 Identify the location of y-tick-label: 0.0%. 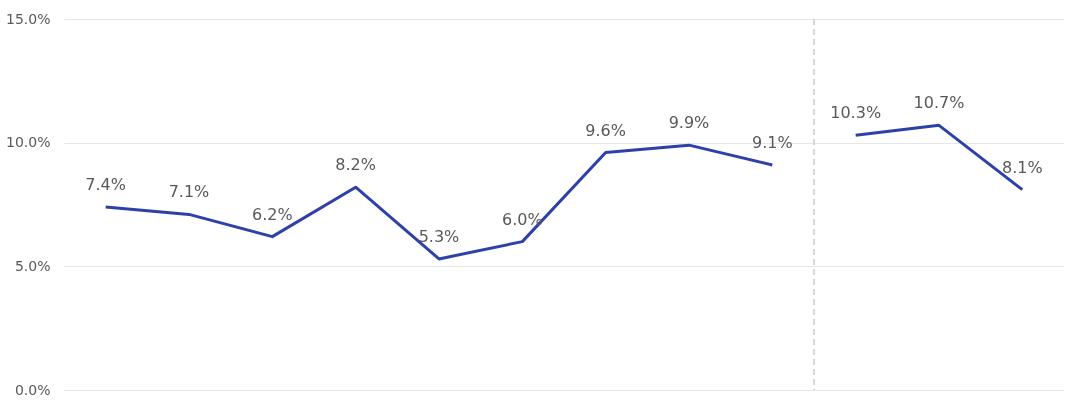
(32, 389).